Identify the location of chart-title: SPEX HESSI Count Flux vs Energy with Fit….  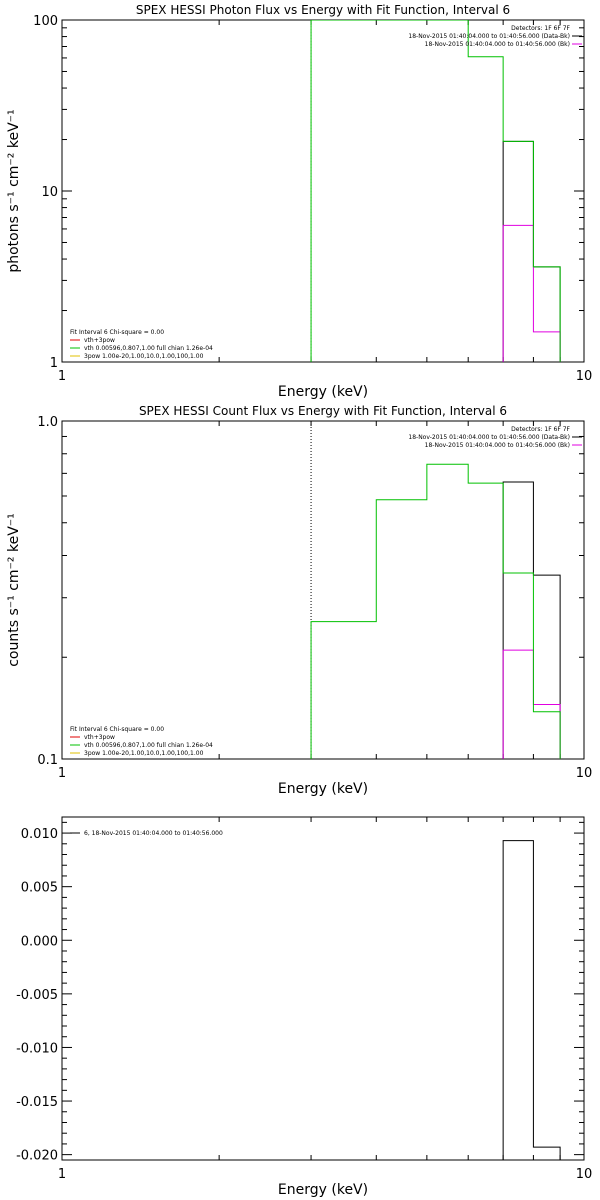
(323, 411).